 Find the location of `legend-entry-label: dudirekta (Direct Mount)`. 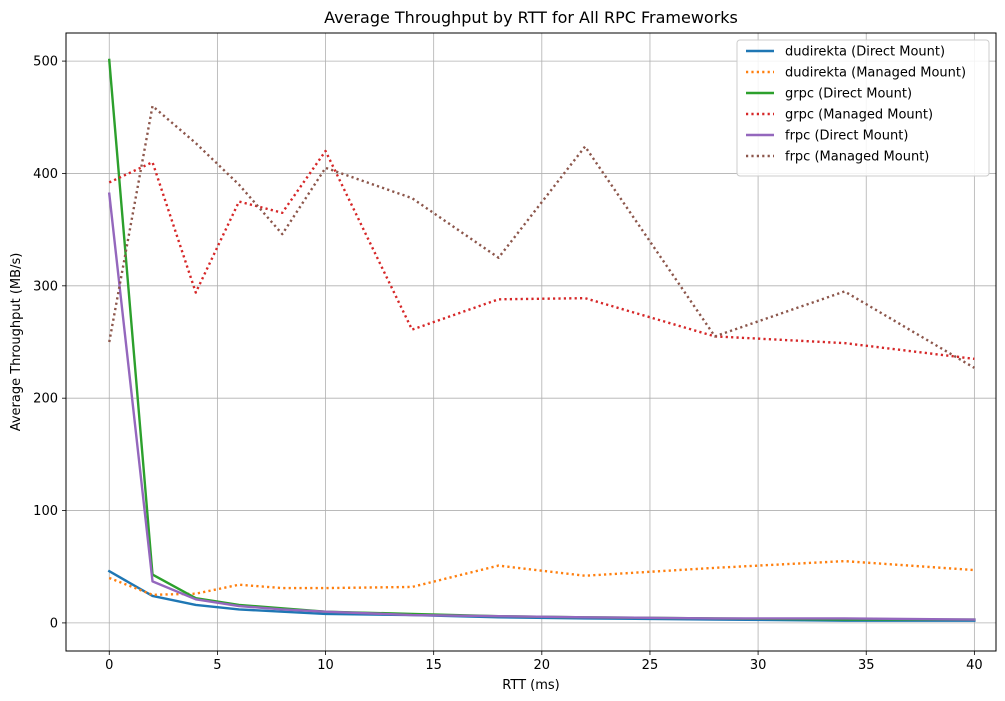

legend-entry-label: dudirekta (Direct Mount) is located at coordinates (865, 52).